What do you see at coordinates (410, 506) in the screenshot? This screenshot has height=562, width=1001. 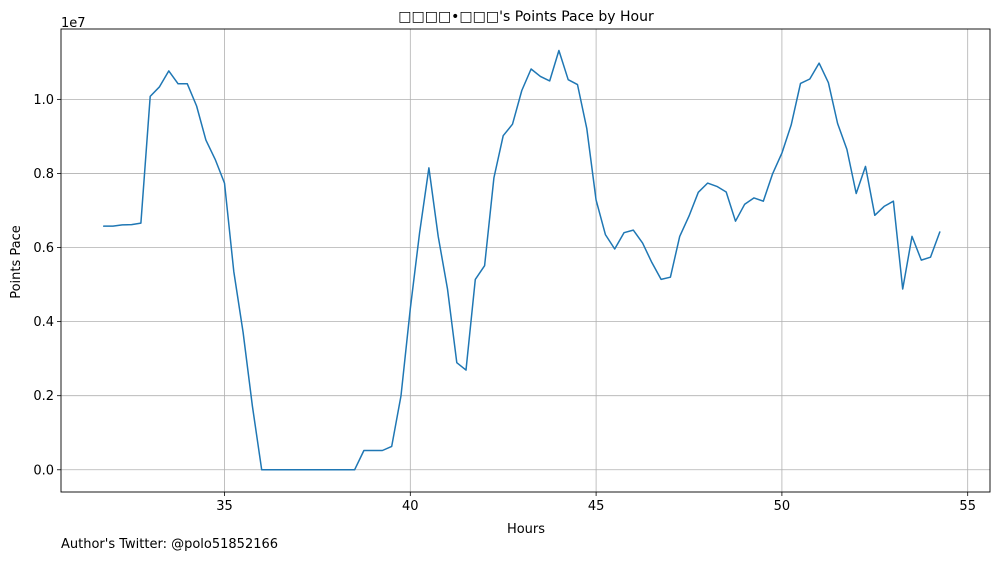 I see `x-tick-label: 40` at bounding box center [410, 506].